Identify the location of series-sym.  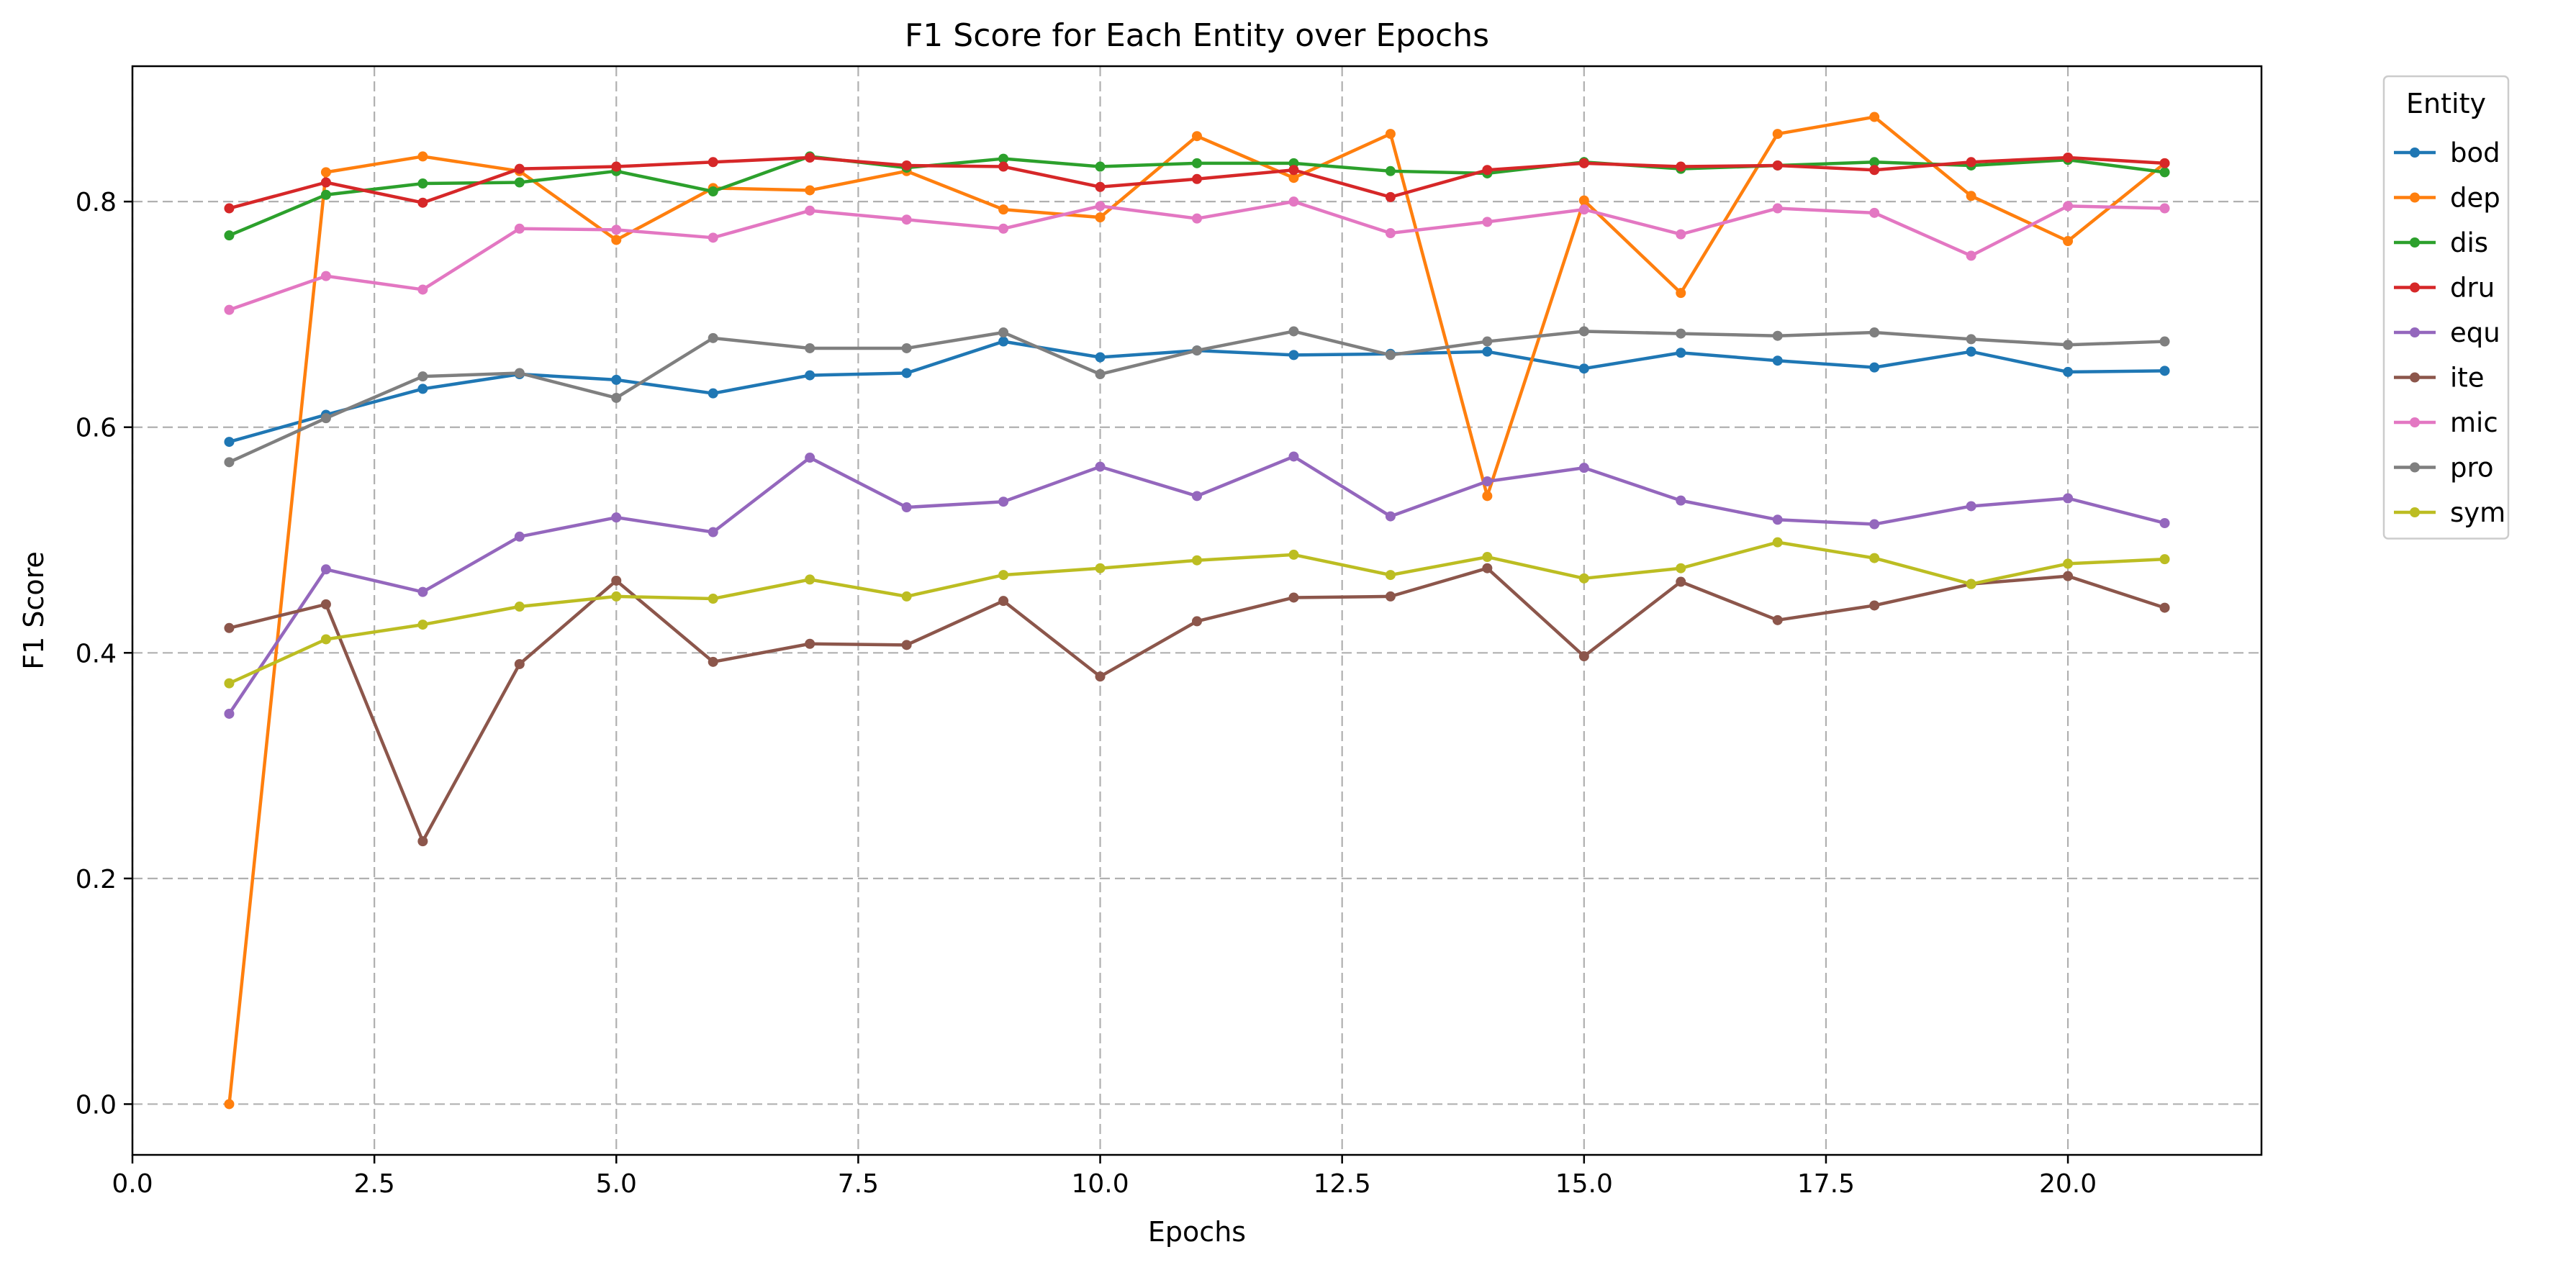
(1197, 613).